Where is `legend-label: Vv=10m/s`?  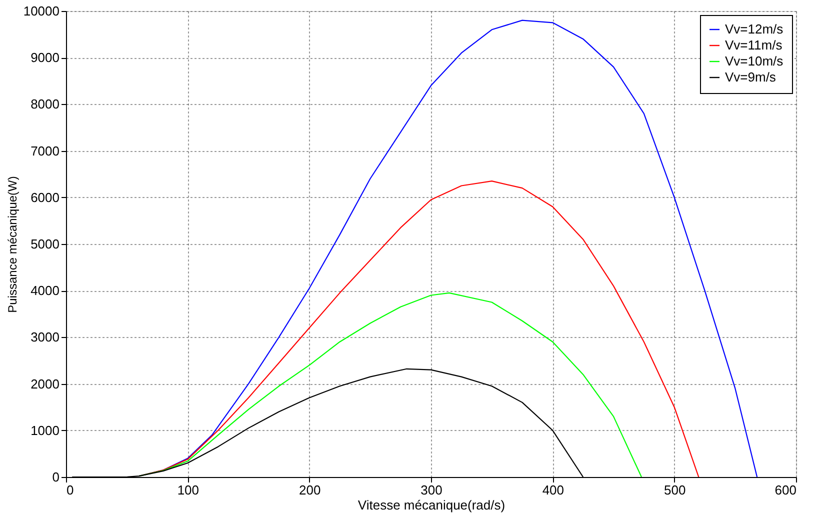 legend-label: Vv=10m/s is located at coordinates (754, 61).